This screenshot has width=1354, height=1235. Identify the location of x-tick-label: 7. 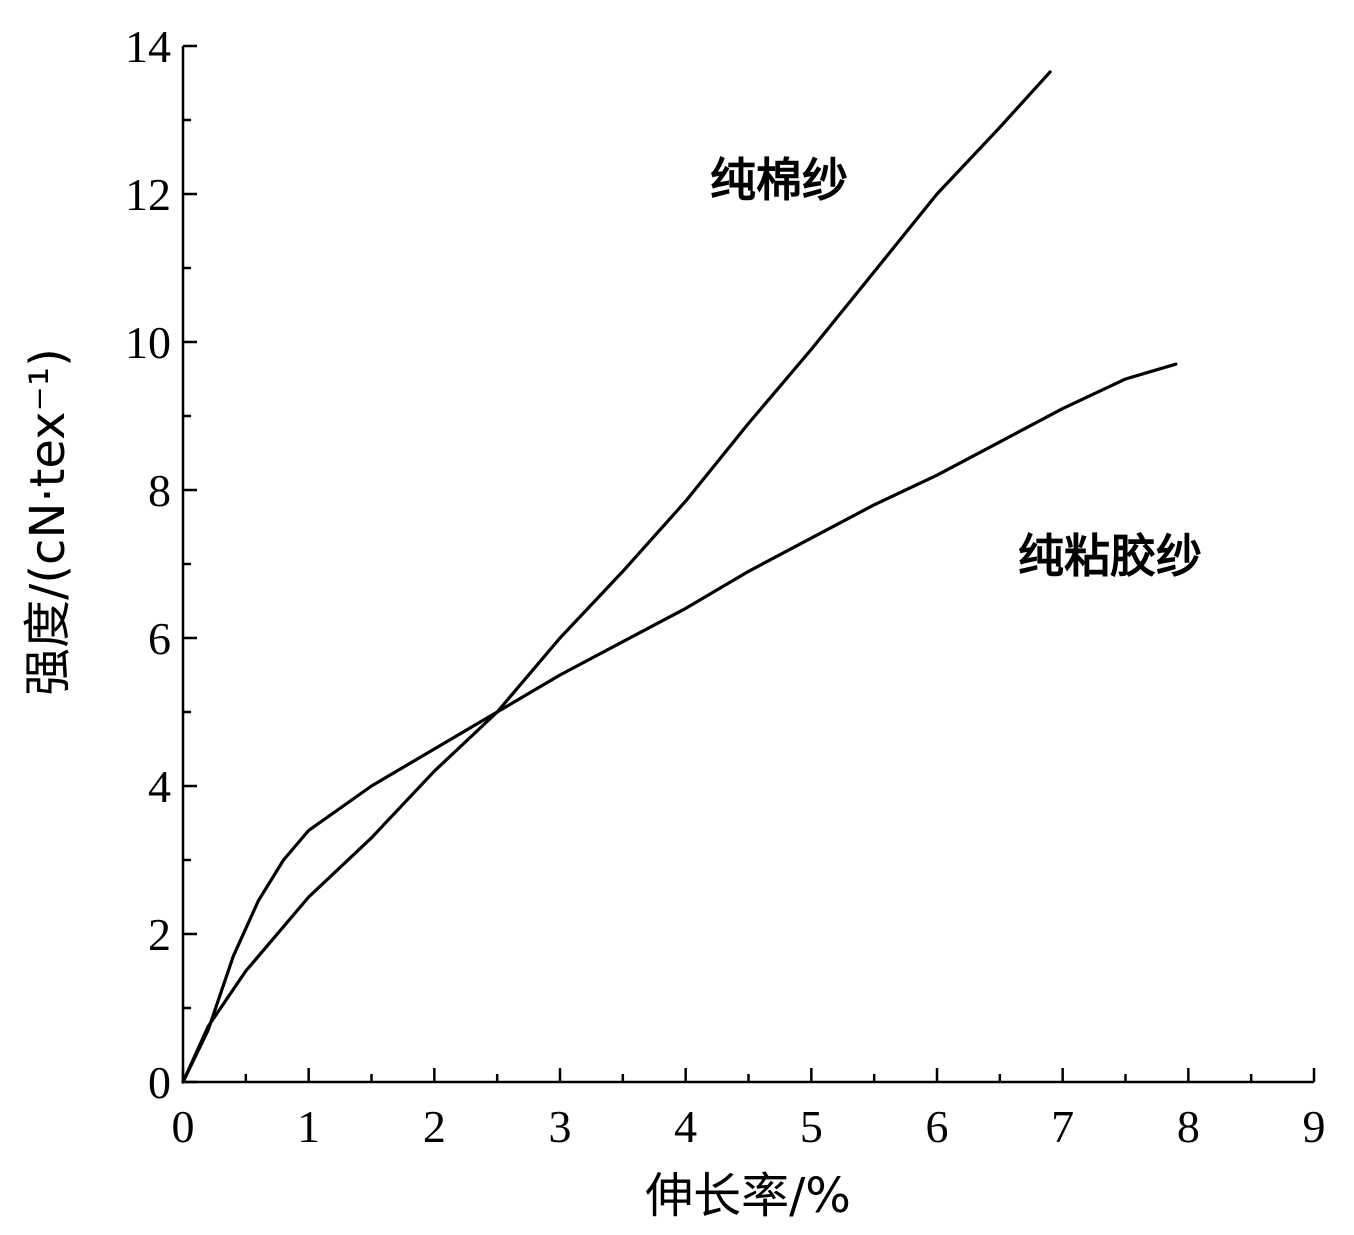
(1062, 1126).